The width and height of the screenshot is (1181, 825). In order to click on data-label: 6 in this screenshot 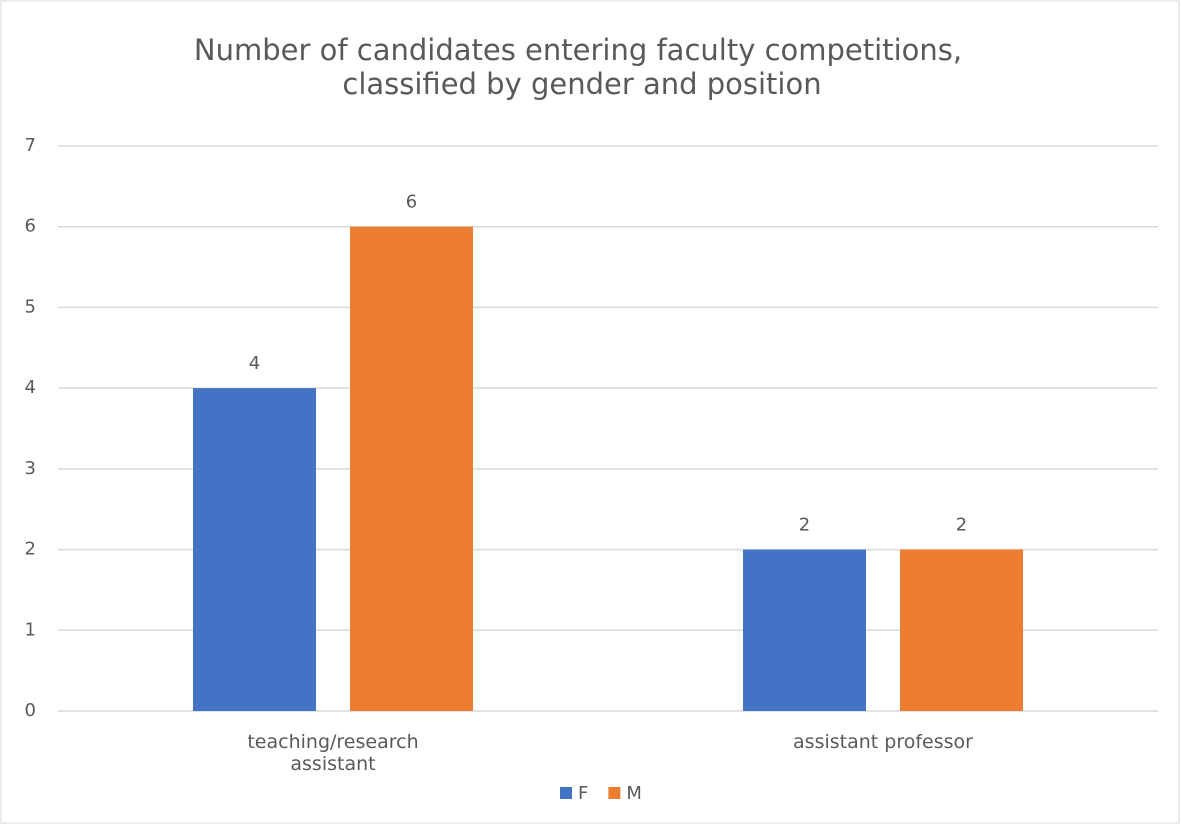, I will do `click(411, 202)`.